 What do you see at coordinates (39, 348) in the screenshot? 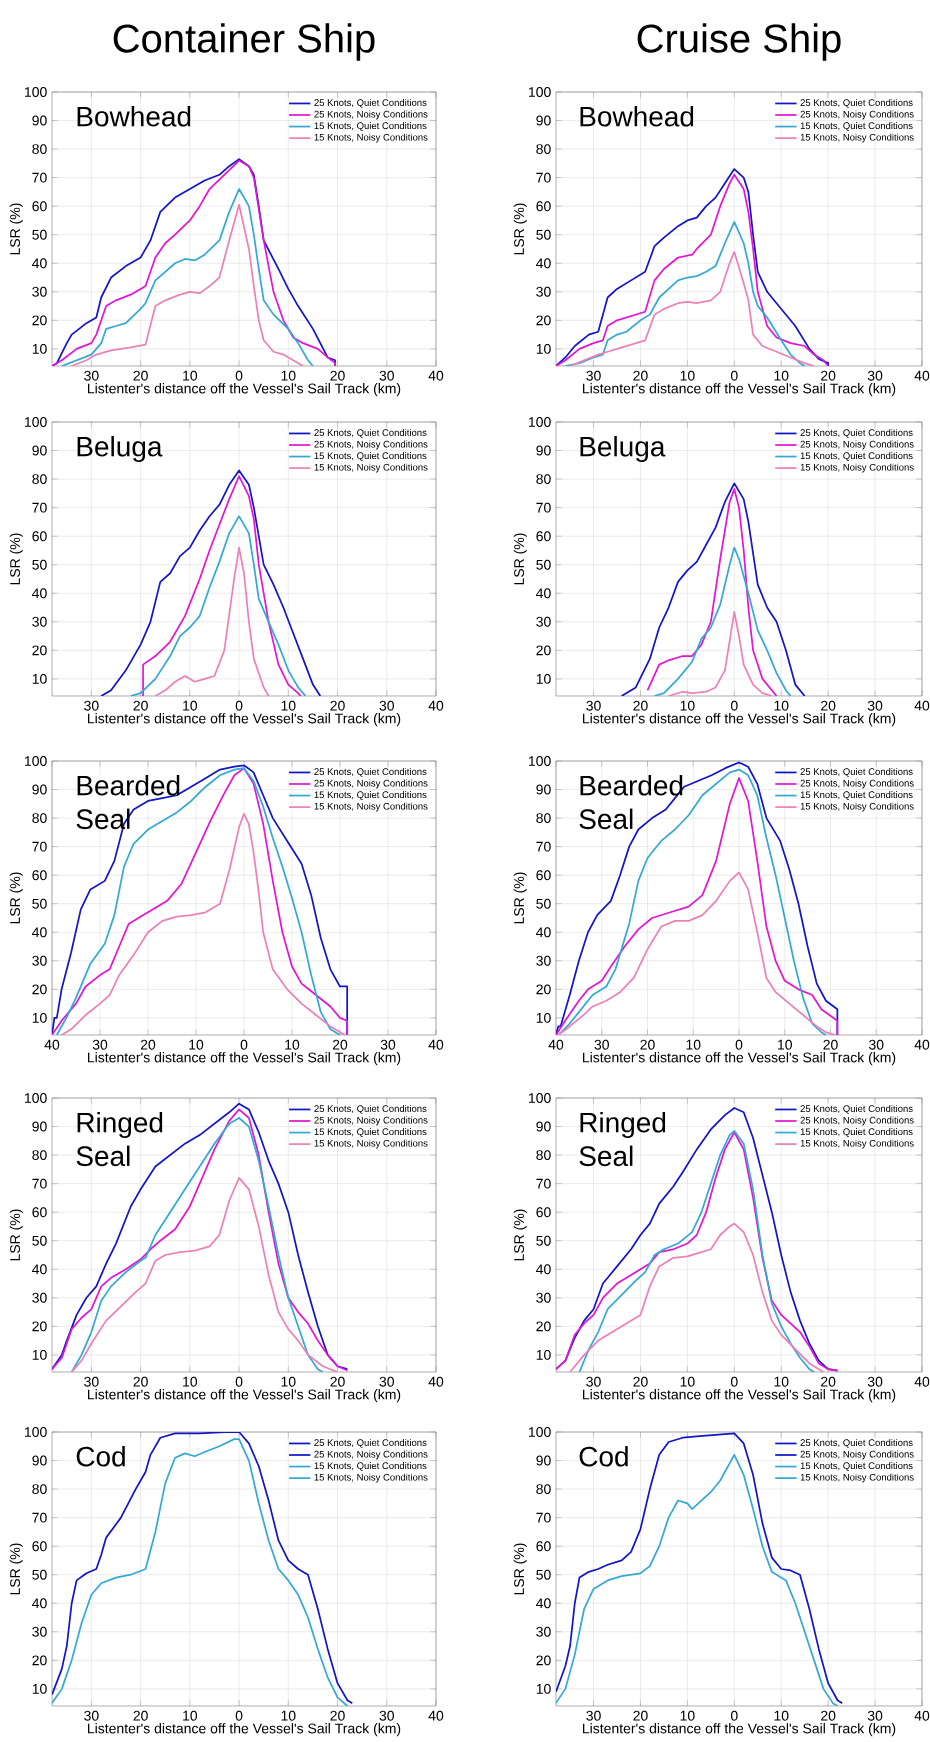
I see `y-tick-label: 10` at bounding box center [39, 348].